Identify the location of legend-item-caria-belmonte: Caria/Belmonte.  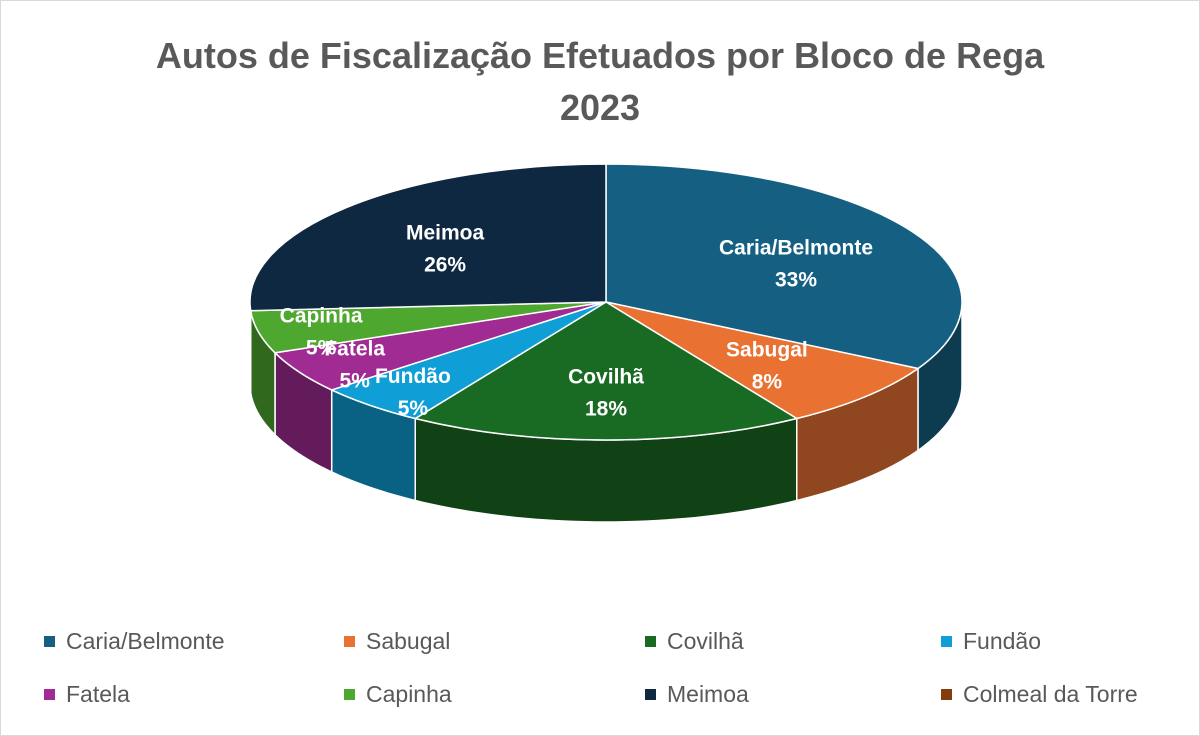
(134, 641).